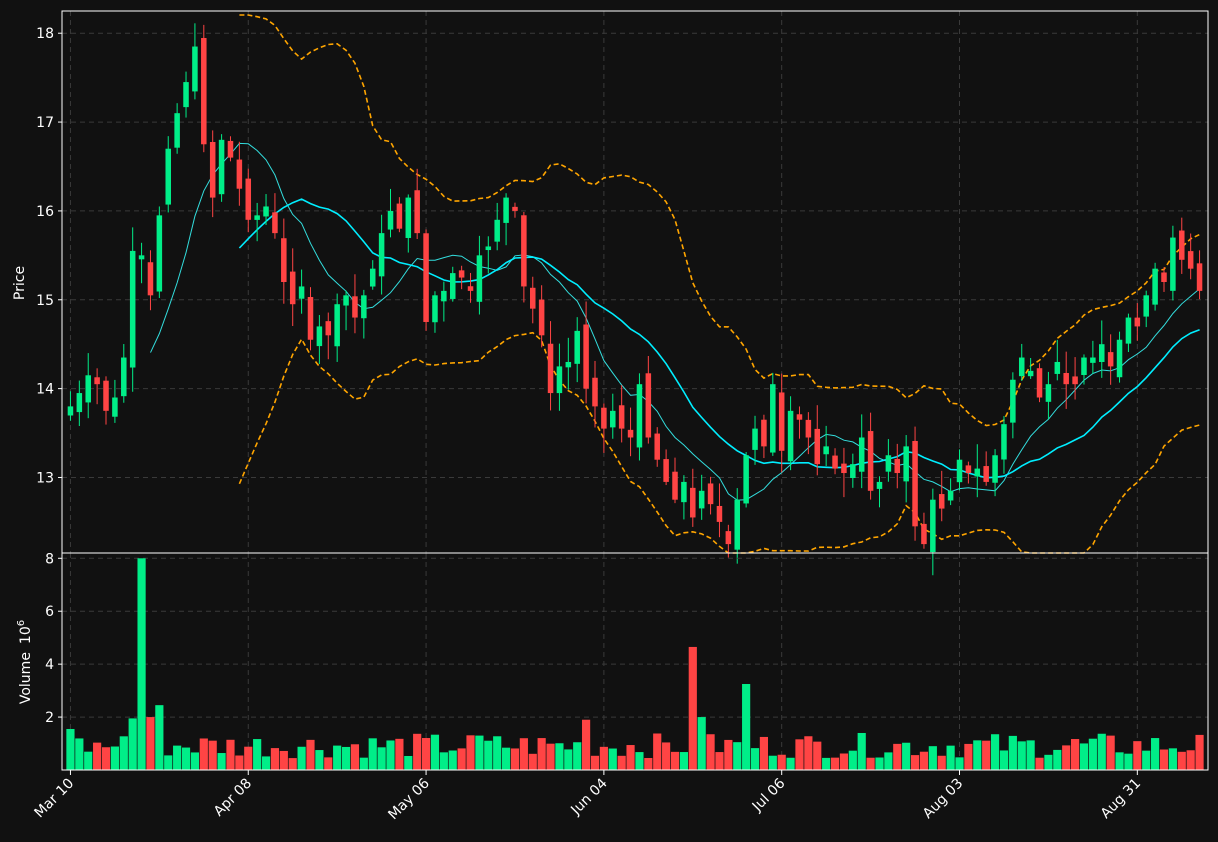 The image size is (1218, 842). What do you see at coordinates (45, 212) in the screenshot?
I see `price-tick-label: 16` at bounding box center [45, 212].